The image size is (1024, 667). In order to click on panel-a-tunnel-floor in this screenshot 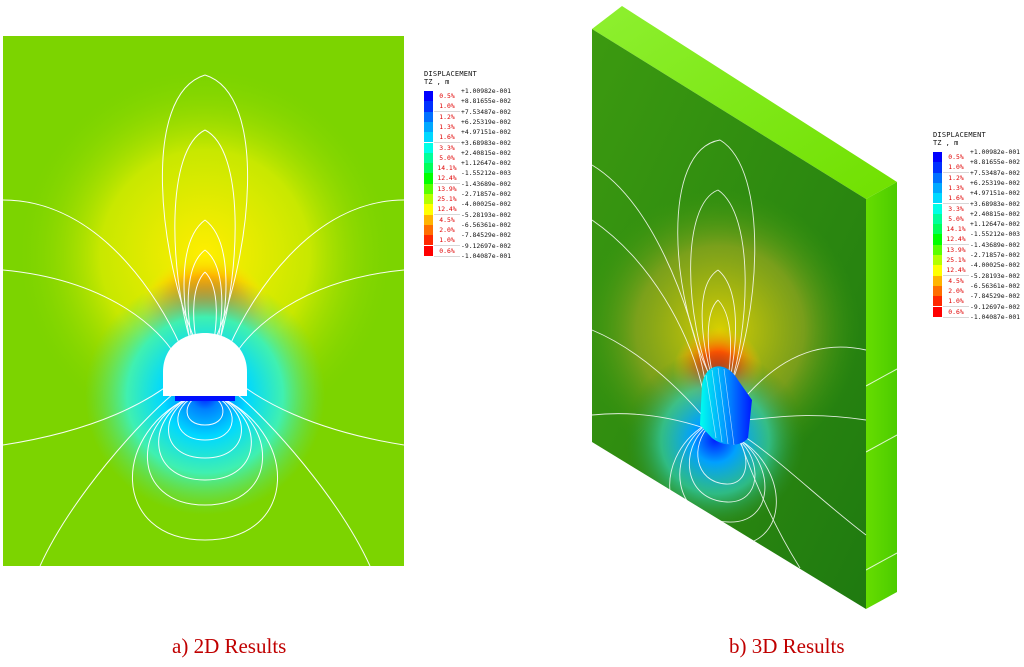, I will do `click(205, 398)`.